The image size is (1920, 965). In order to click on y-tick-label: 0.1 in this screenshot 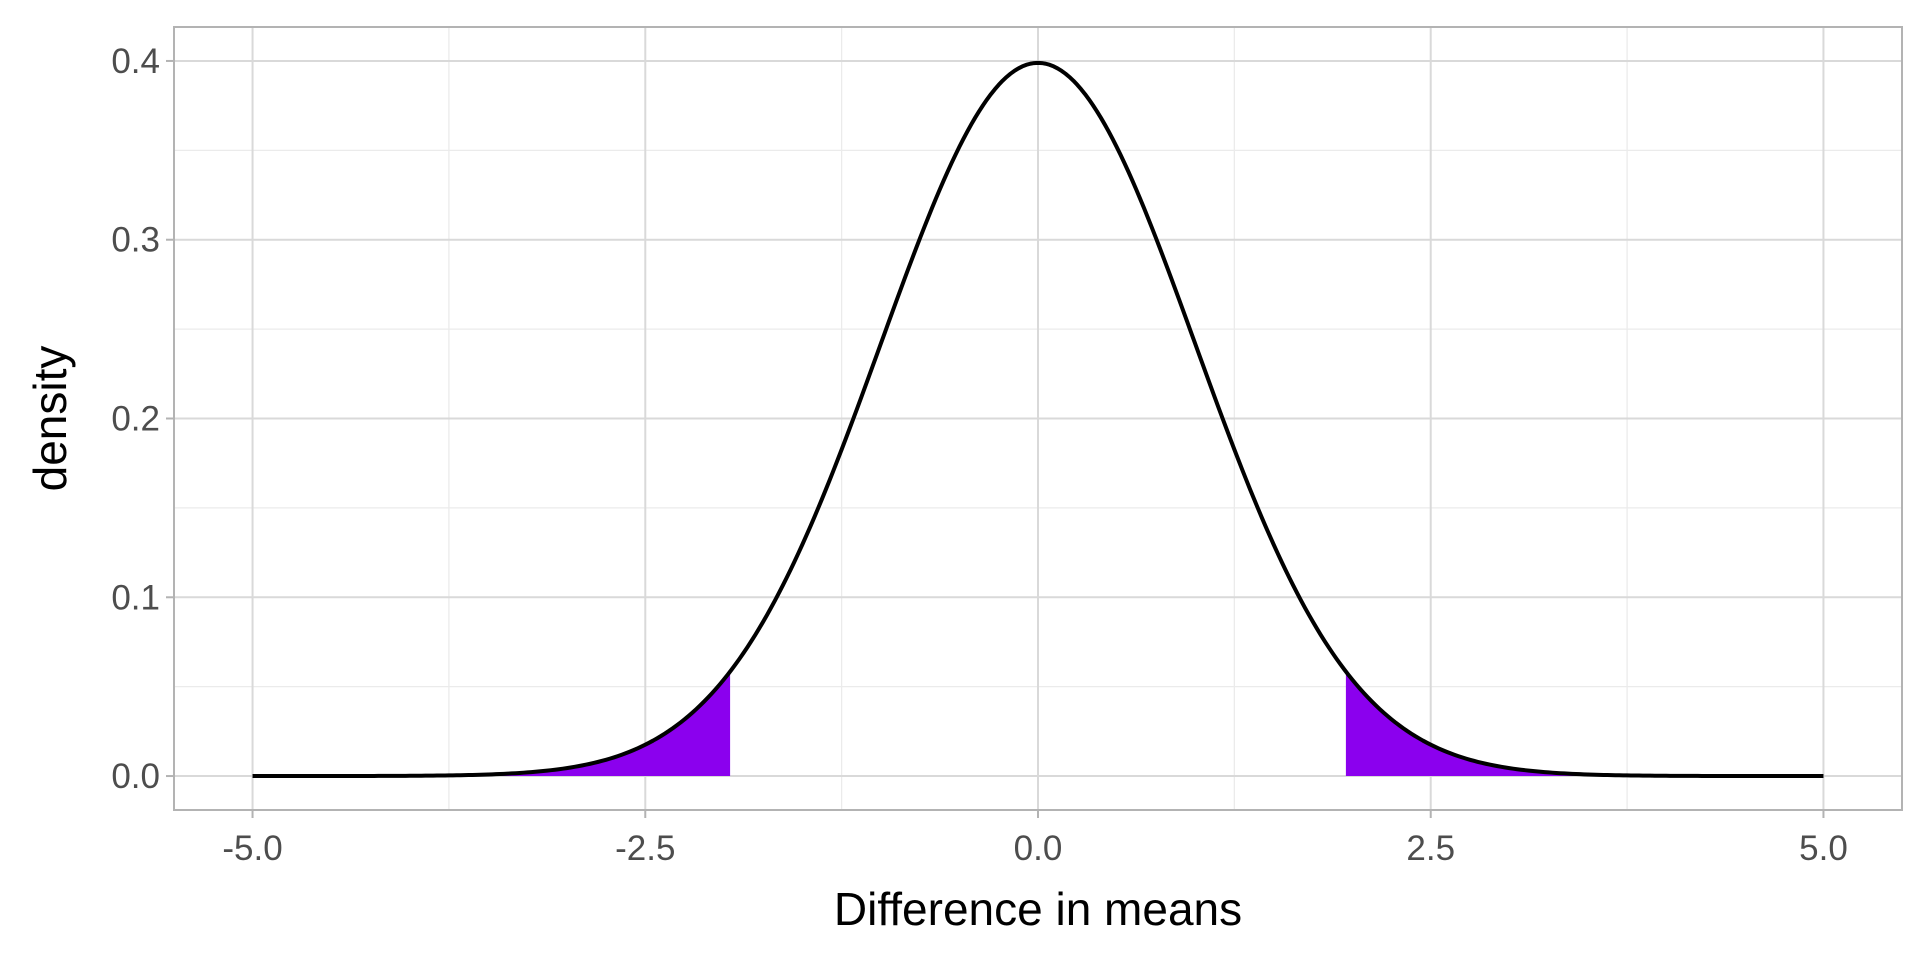, I will do `click(135, 597)`.